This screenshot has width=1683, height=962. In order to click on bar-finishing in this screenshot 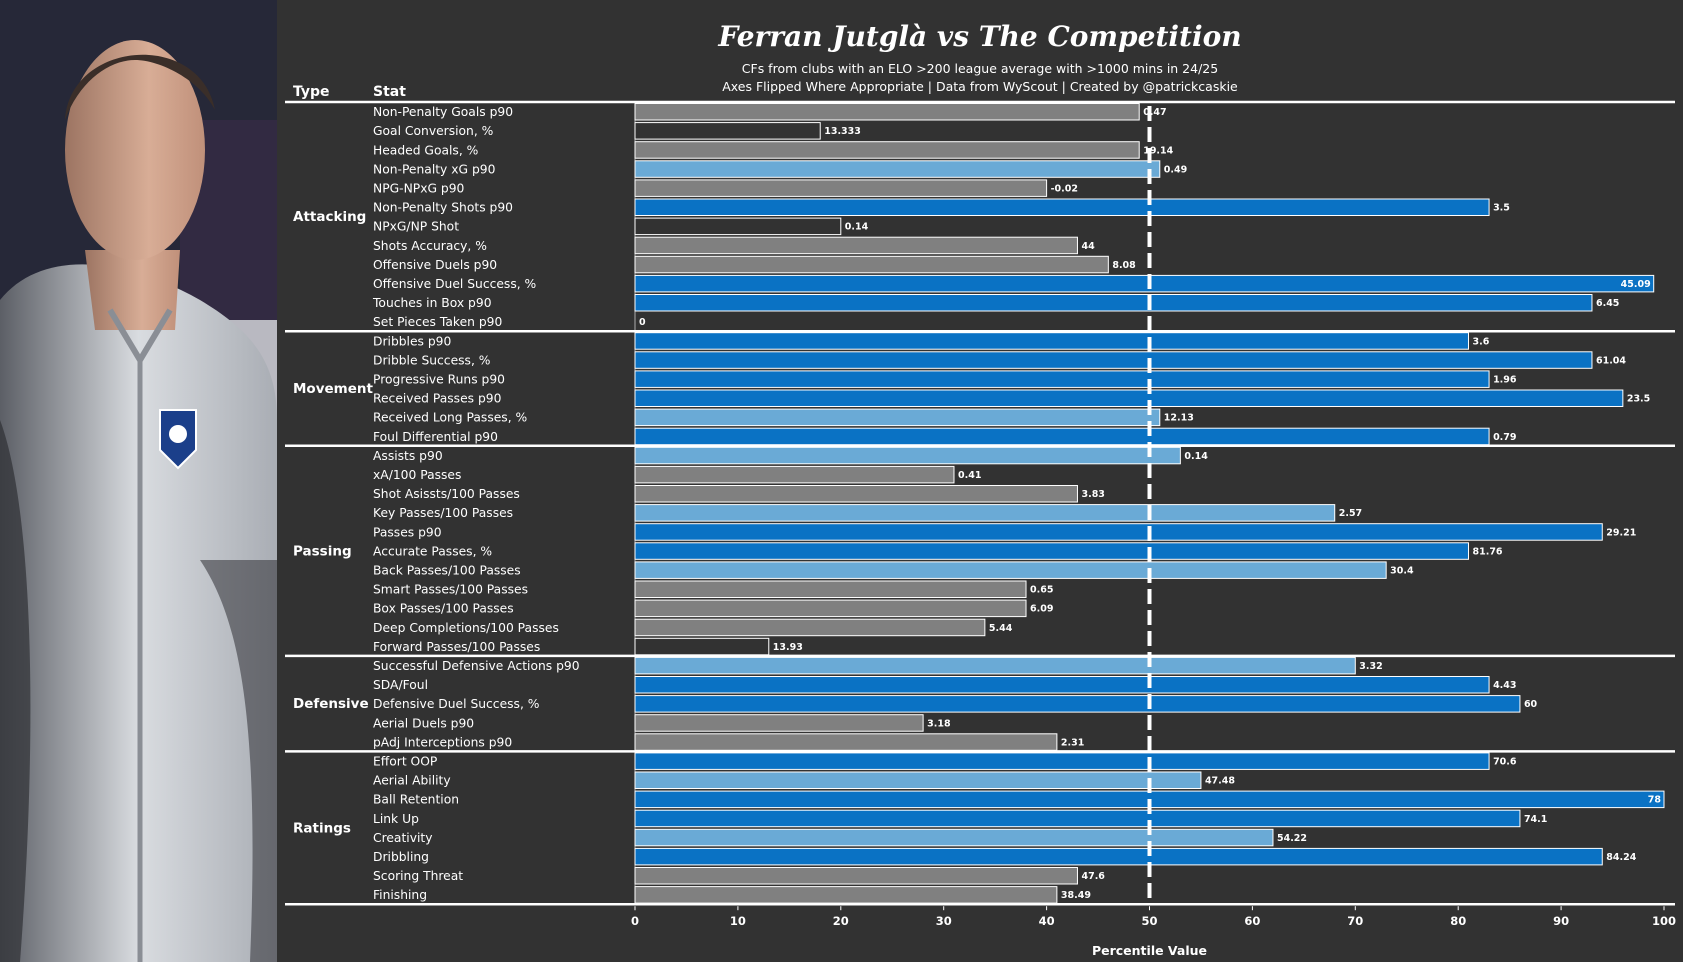, I will do `click(846, 895)`.